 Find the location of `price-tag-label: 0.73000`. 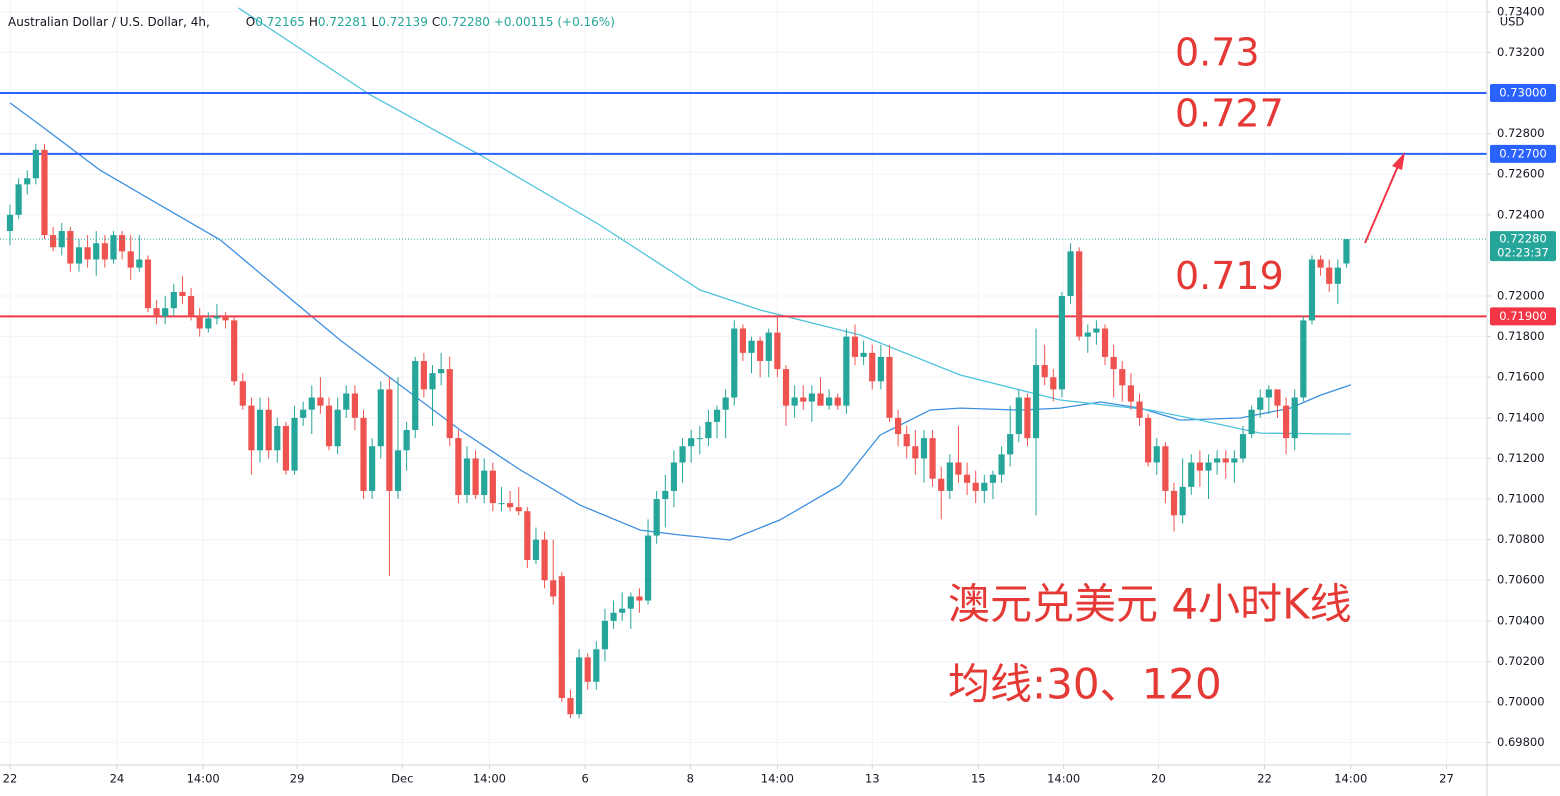

price-tag-label: 0.73000 is located at coordinates (1523, 92).